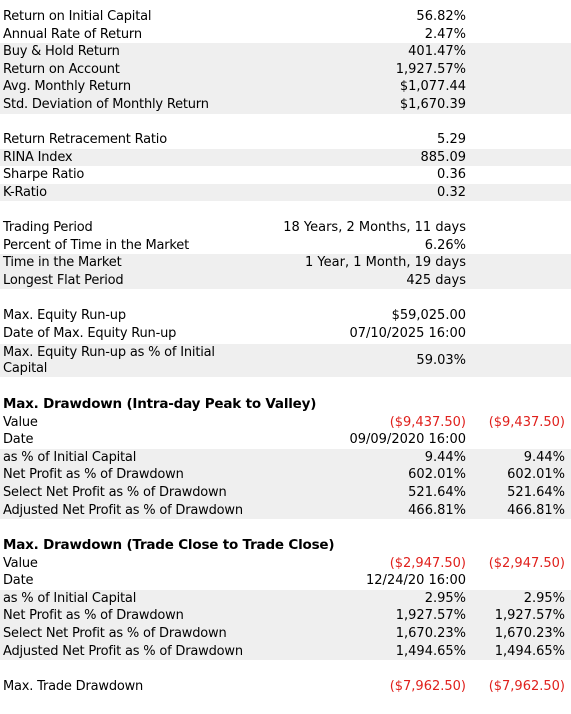  I want to click on row-return-on-initial-capital: Return on Initial Capital 56.82%, so click(285, 17).